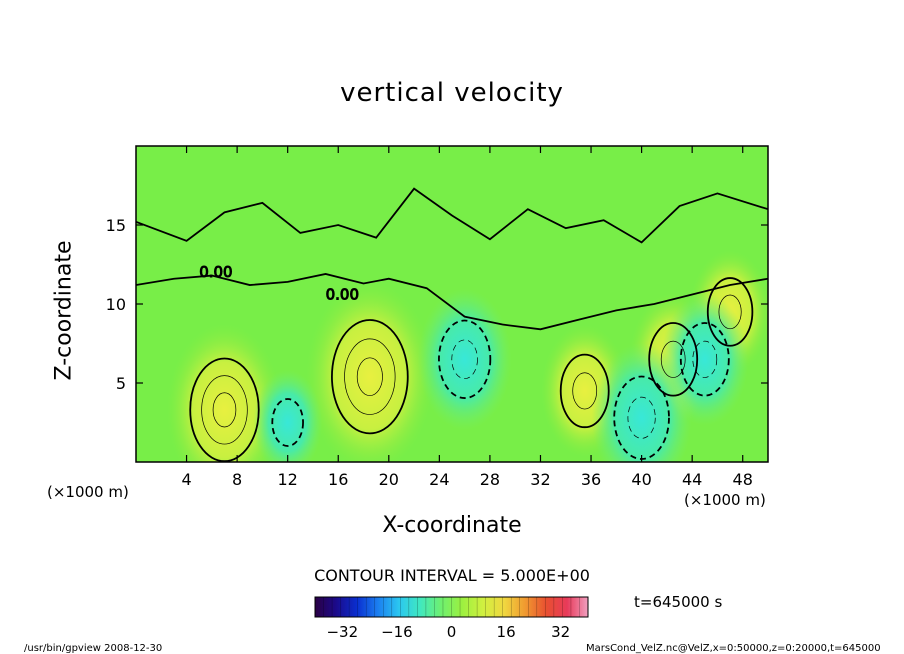 This screenshot has height=654, width=904. What do you see at coordinates (121, 383) in the screenshot?
I see `y-tick-label-5: 5` at bounding box center [121, 383].